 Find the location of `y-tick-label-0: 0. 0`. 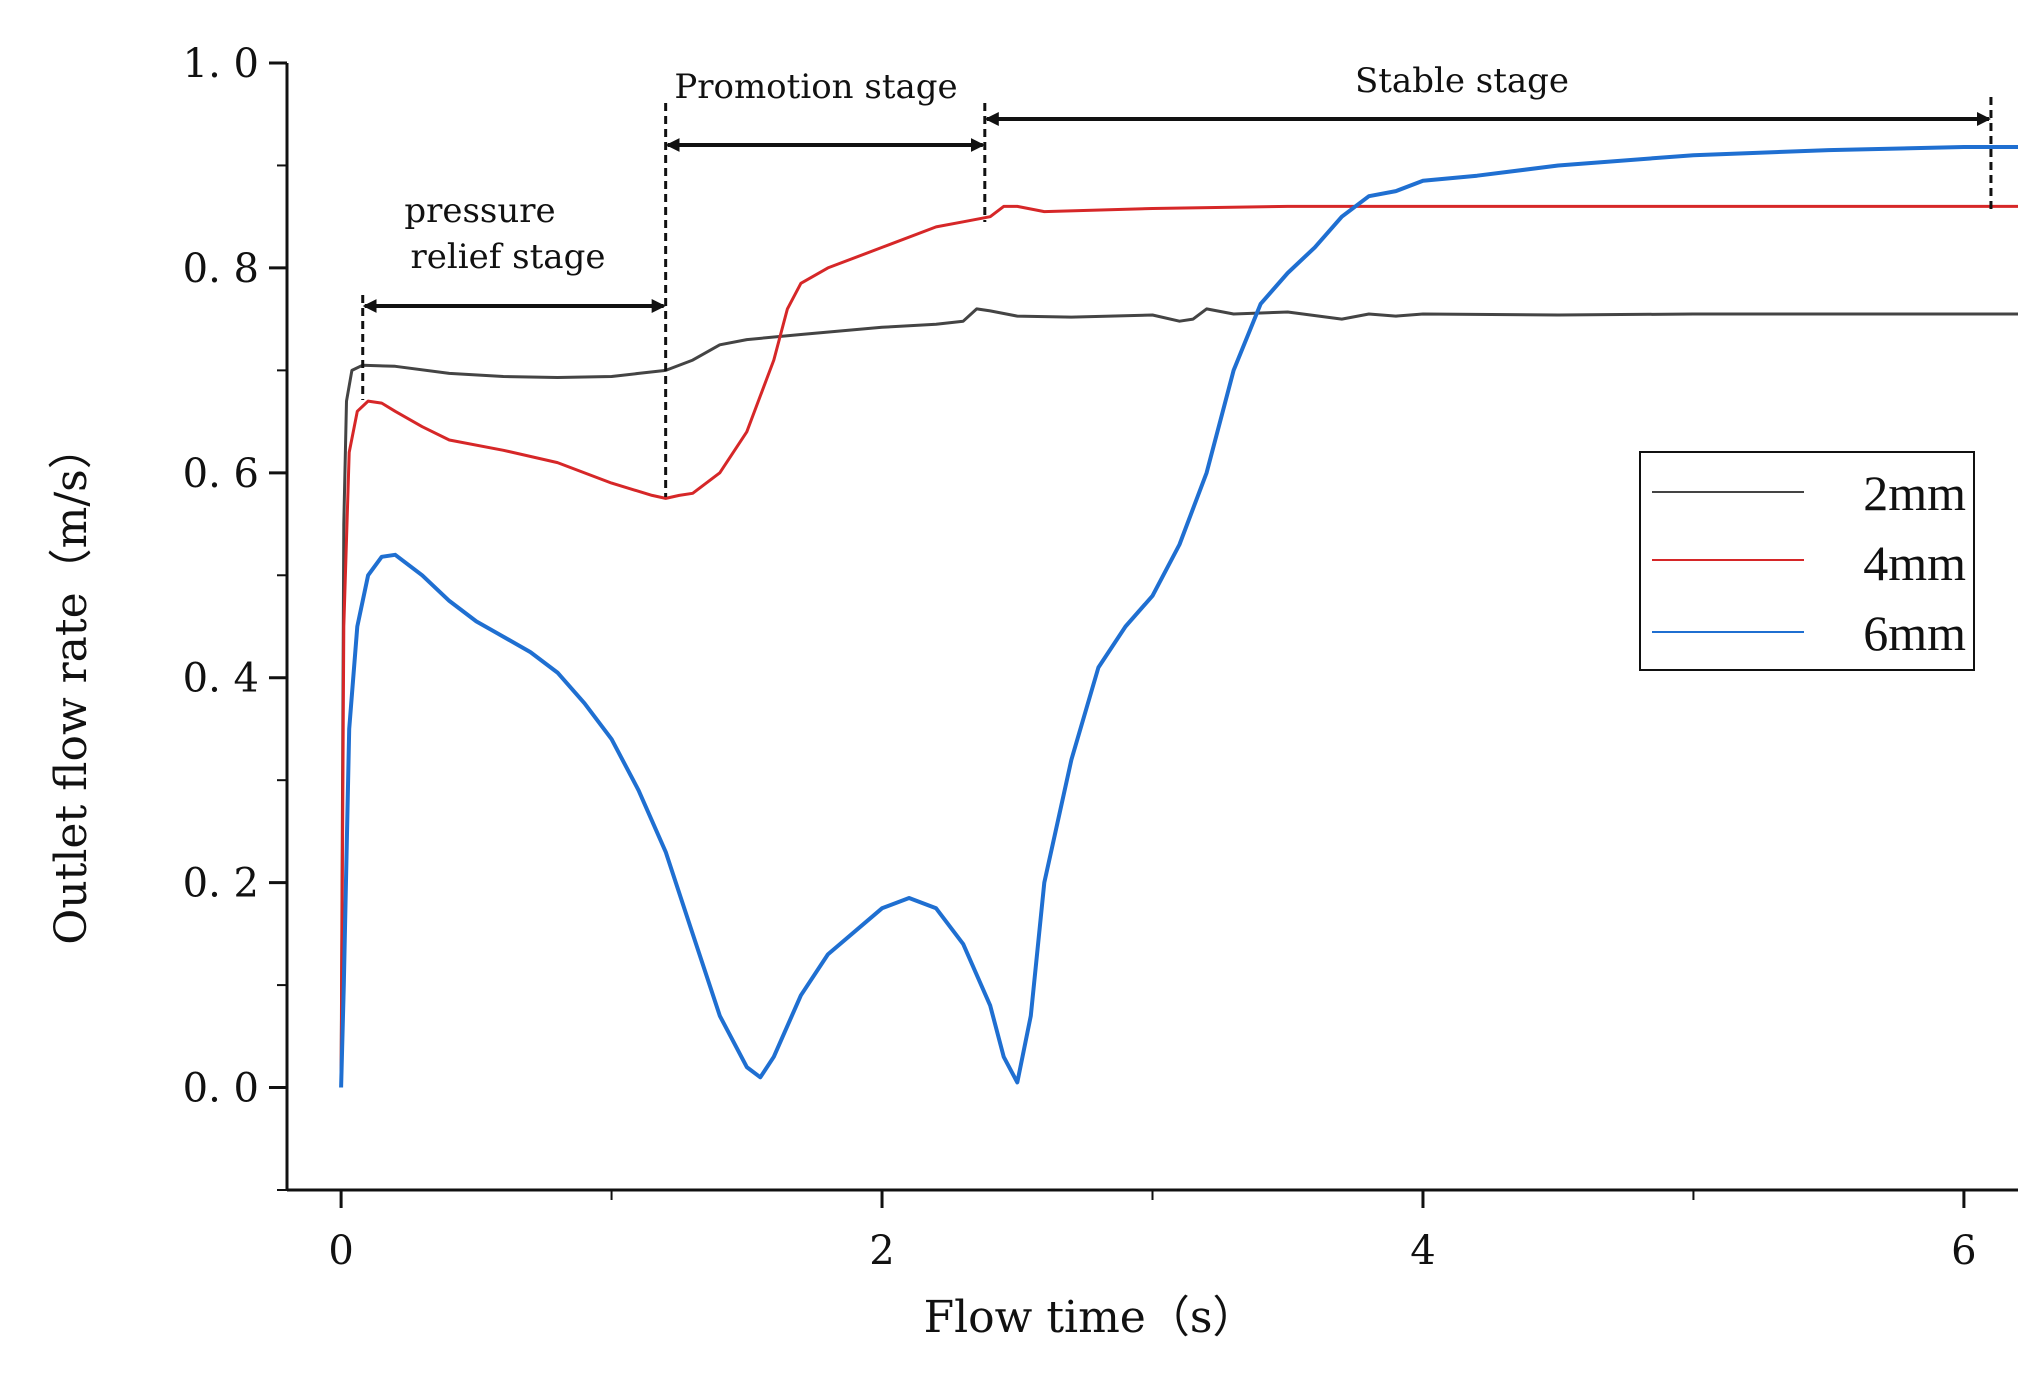

y-tick-label-0: 0. 0 is located at coordinates (221, 1089).